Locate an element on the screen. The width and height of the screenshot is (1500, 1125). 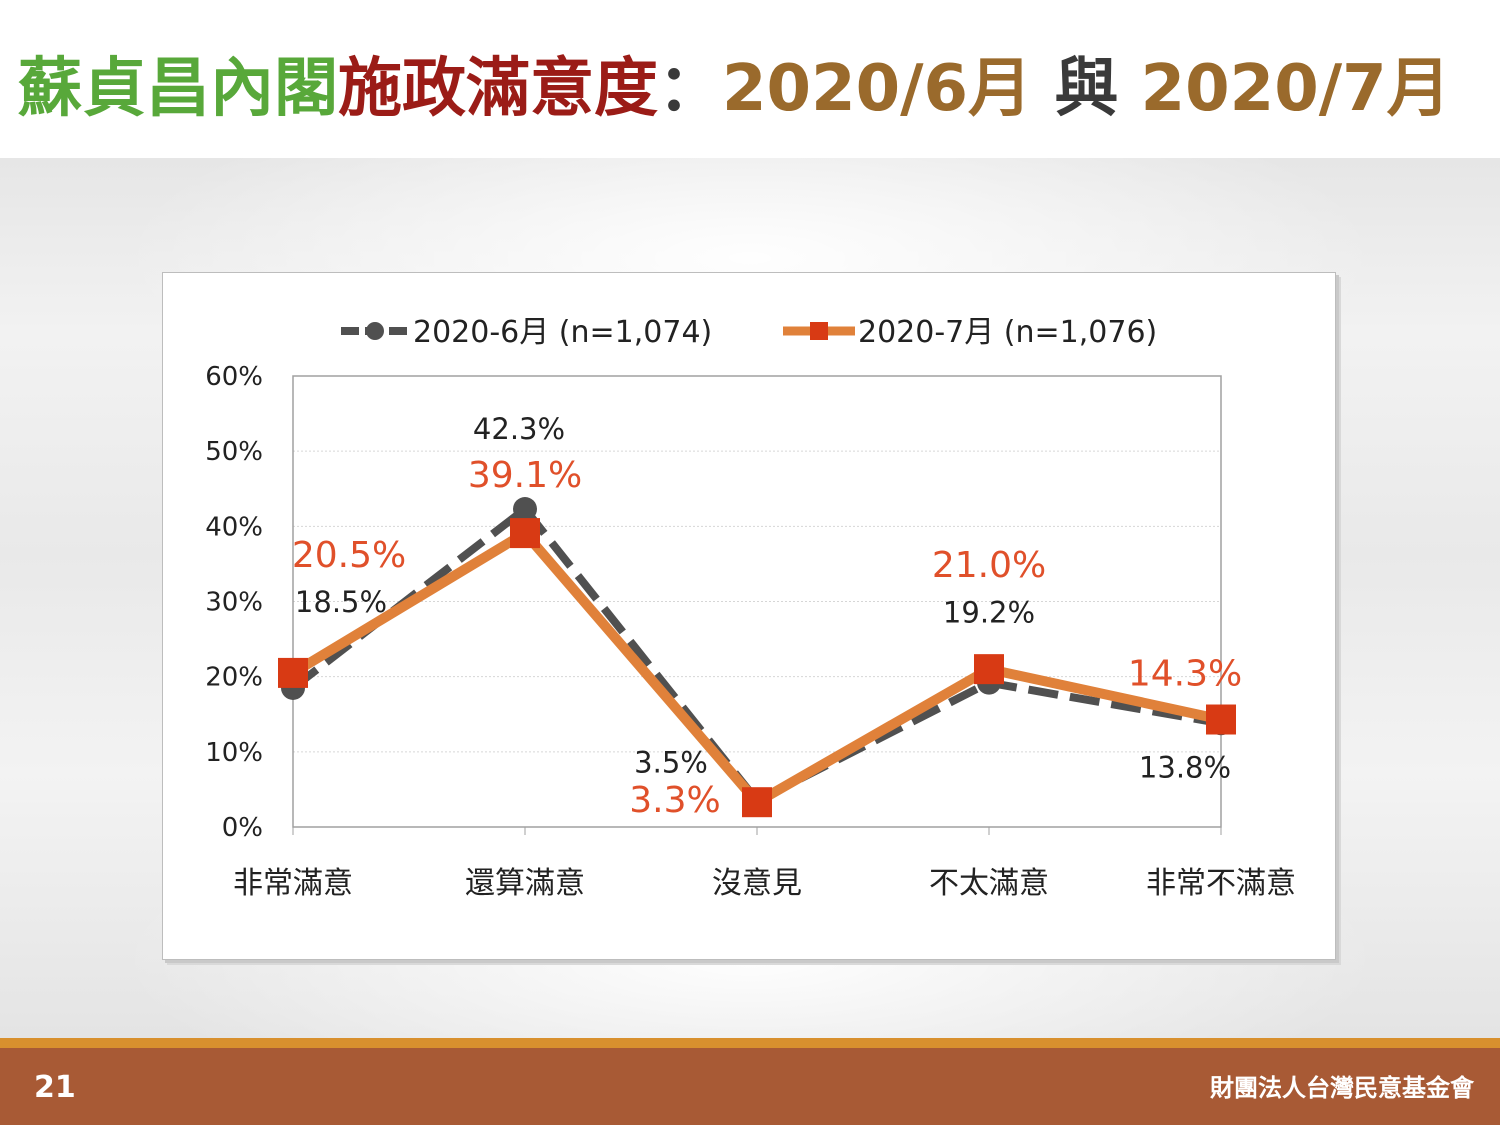
y-tick-label: 30% is located at coordinates (234, 603).